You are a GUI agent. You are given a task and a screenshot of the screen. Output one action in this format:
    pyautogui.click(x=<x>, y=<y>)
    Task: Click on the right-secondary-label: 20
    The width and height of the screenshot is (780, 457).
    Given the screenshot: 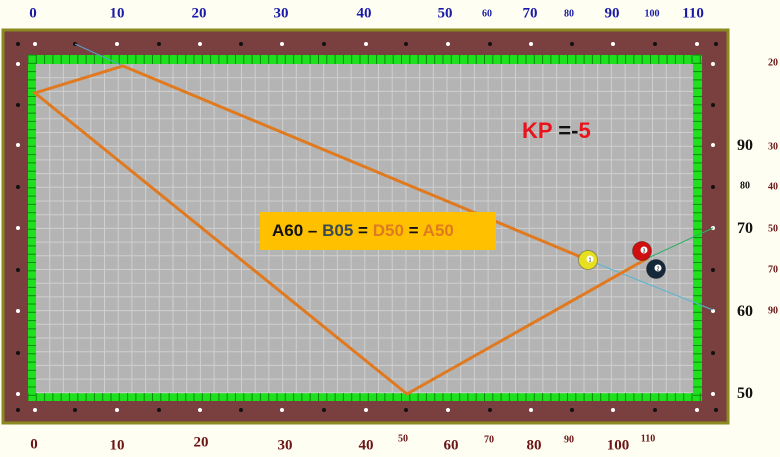 What is the action you would take?
    pyautogui.click(x=773, y=63)
    